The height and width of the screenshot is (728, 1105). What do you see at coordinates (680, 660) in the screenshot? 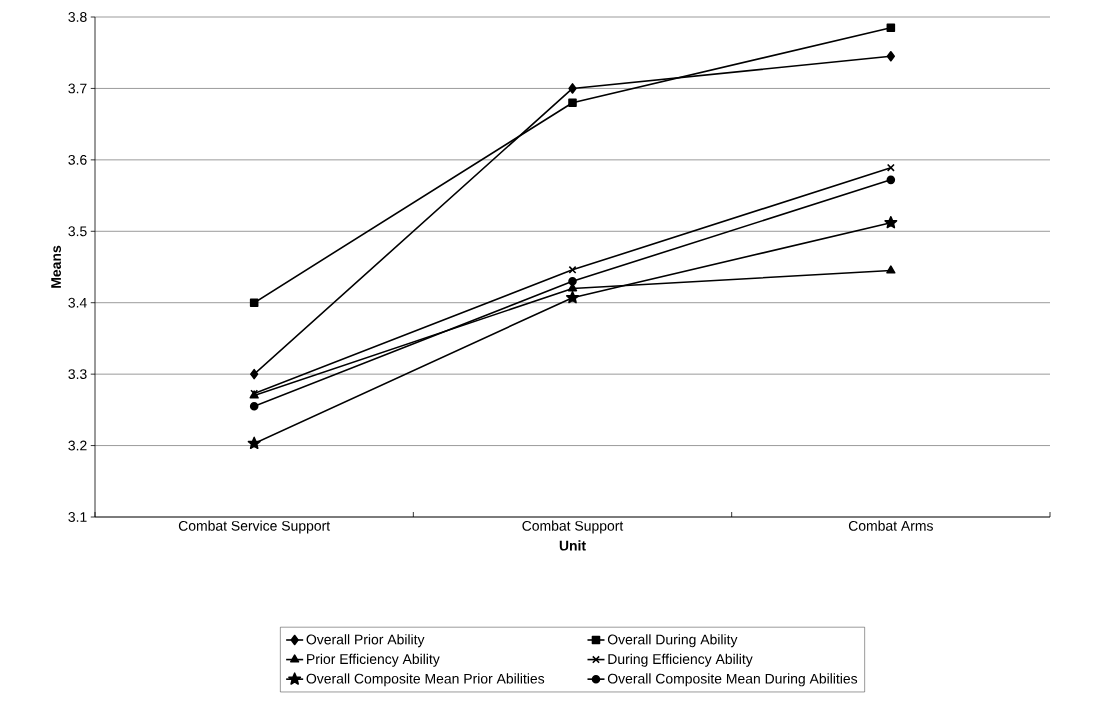
I see `legend-label: During Efficiency Ability` at bounding box center [680, 660].